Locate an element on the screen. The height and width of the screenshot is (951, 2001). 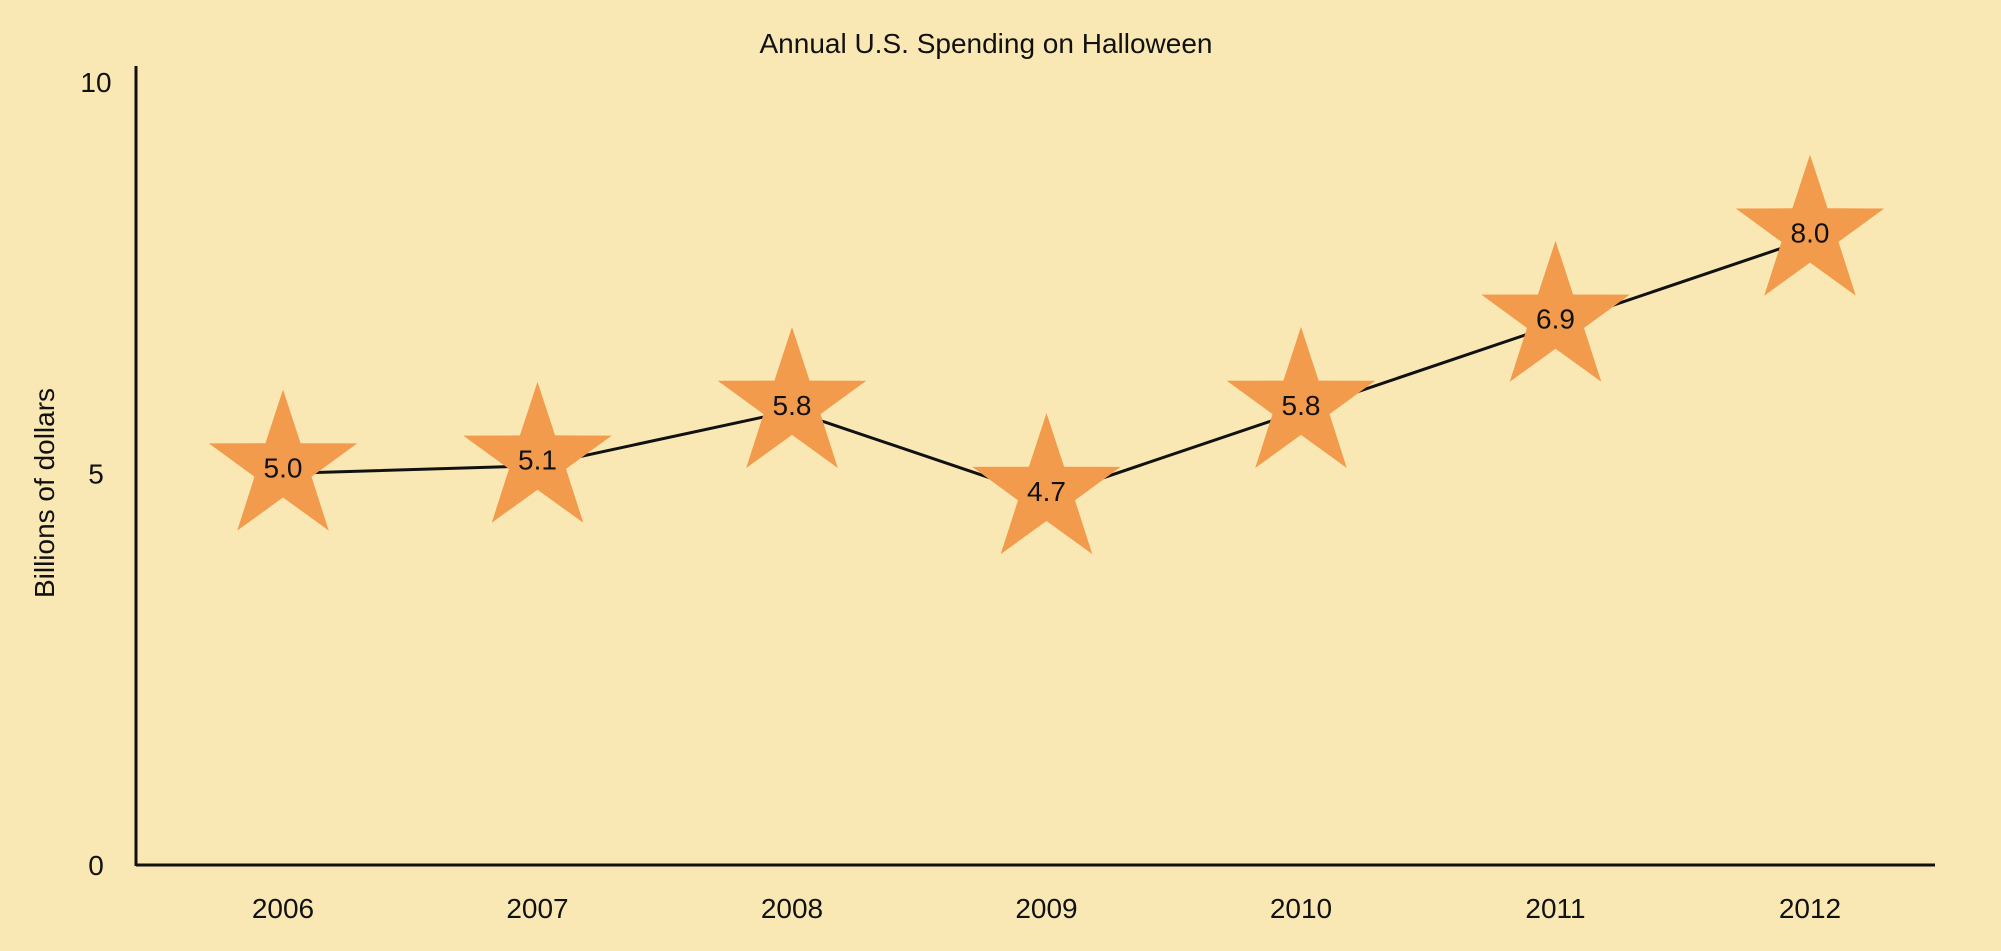
x-tick-label: 2012 is located at coordinates (1810, 908).